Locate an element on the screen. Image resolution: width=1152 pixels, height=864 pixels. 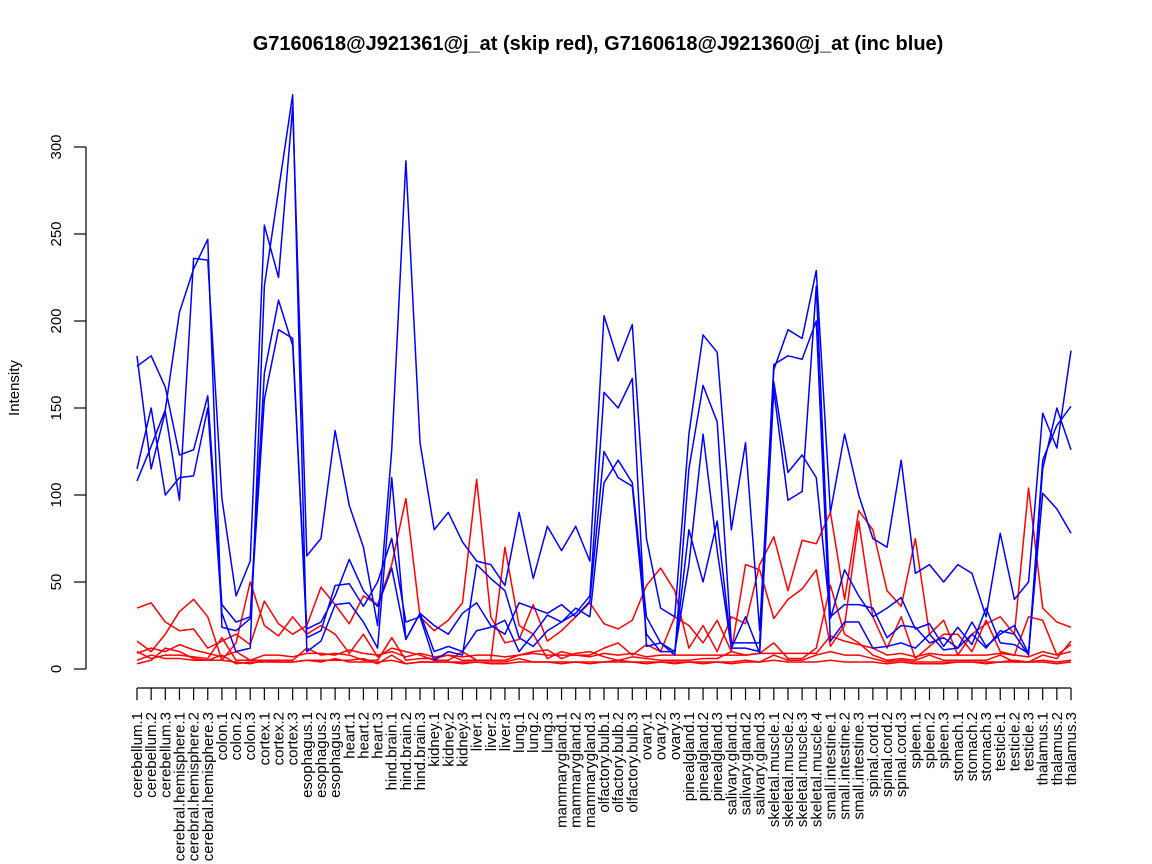
x-tick-label: esophagus.3 is located at coordinates (335, 755).